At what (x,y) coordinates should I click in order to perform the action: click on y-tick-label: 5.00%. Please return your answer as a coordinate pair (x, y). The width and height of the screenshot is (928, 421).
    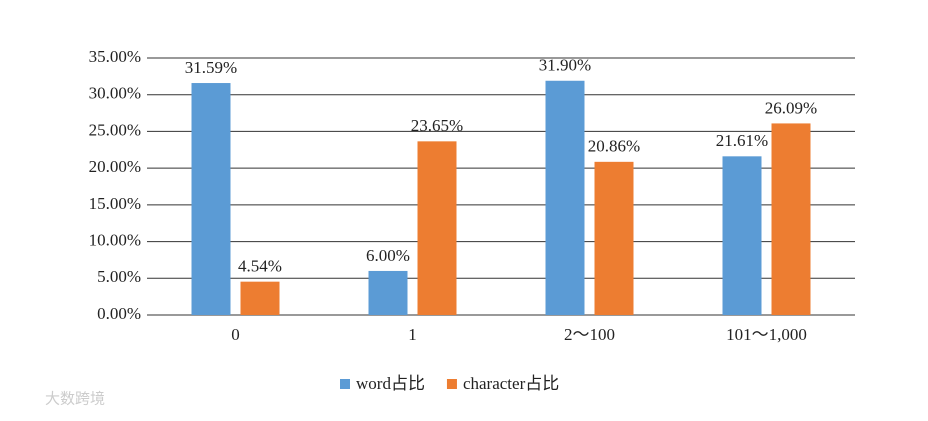
    Looking at the image, I should click on (119, 276).